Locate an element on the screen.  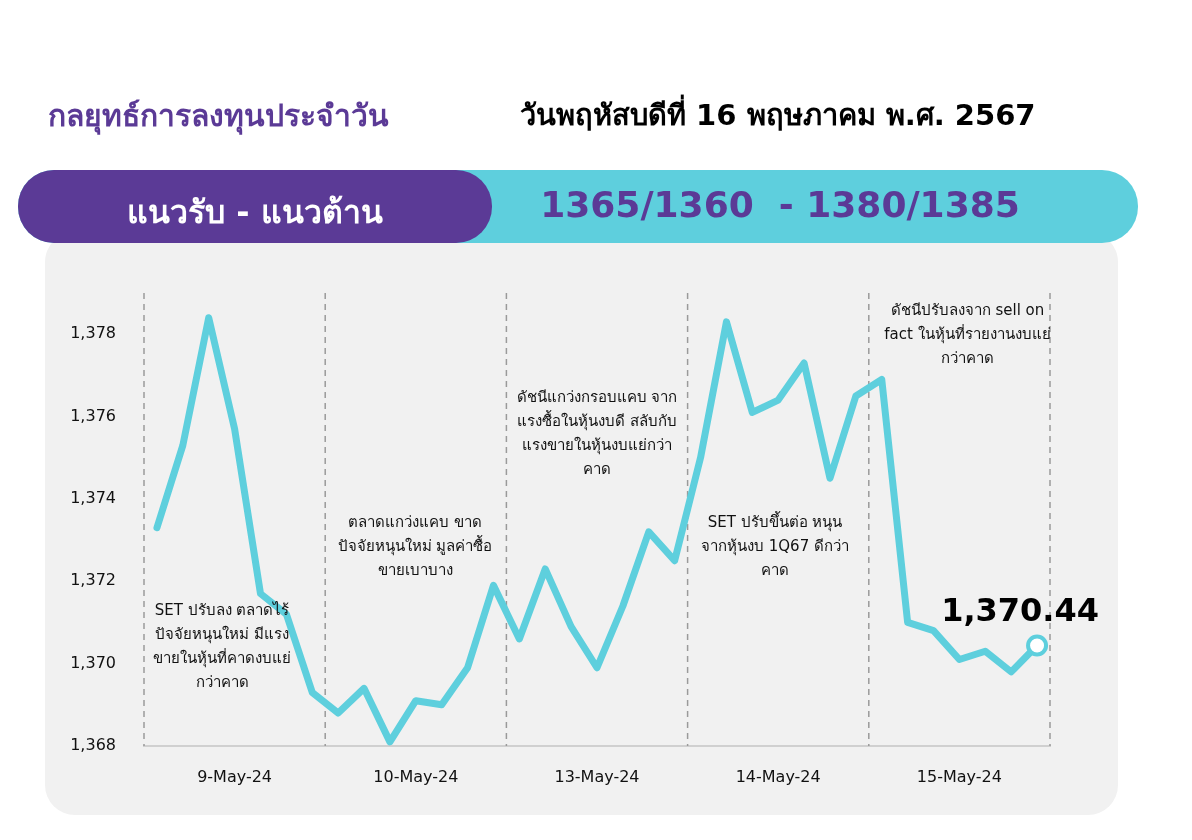
x-tick-label: 9-May-24 is located at coordinates (235, 776).